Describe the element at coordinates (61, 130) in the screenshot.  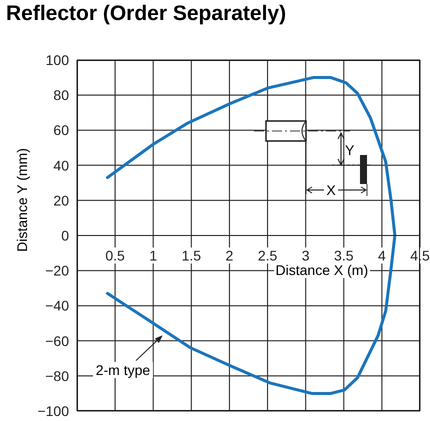
I see `y-tick-label: 60` at that location.